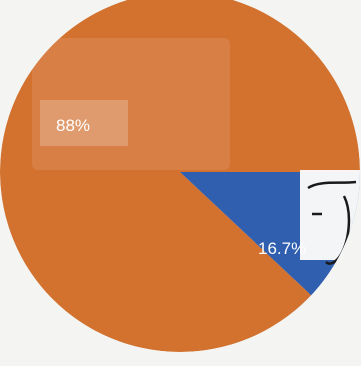 Image resolution: width=361 pixels, height=366 pixels. Describe the element at coordinates (73, 125) in the screenshot. I see `slice-label-orange: 88%` at that location.